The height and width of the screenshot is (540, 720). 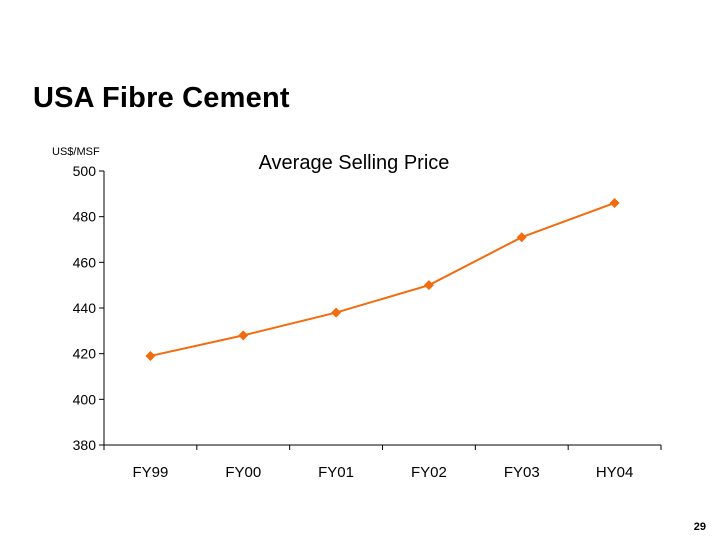 What do you see at coordinates (615, 472) in the screenshot?
I see `x-tick-label: HY04` at bounding box center [615, 472].